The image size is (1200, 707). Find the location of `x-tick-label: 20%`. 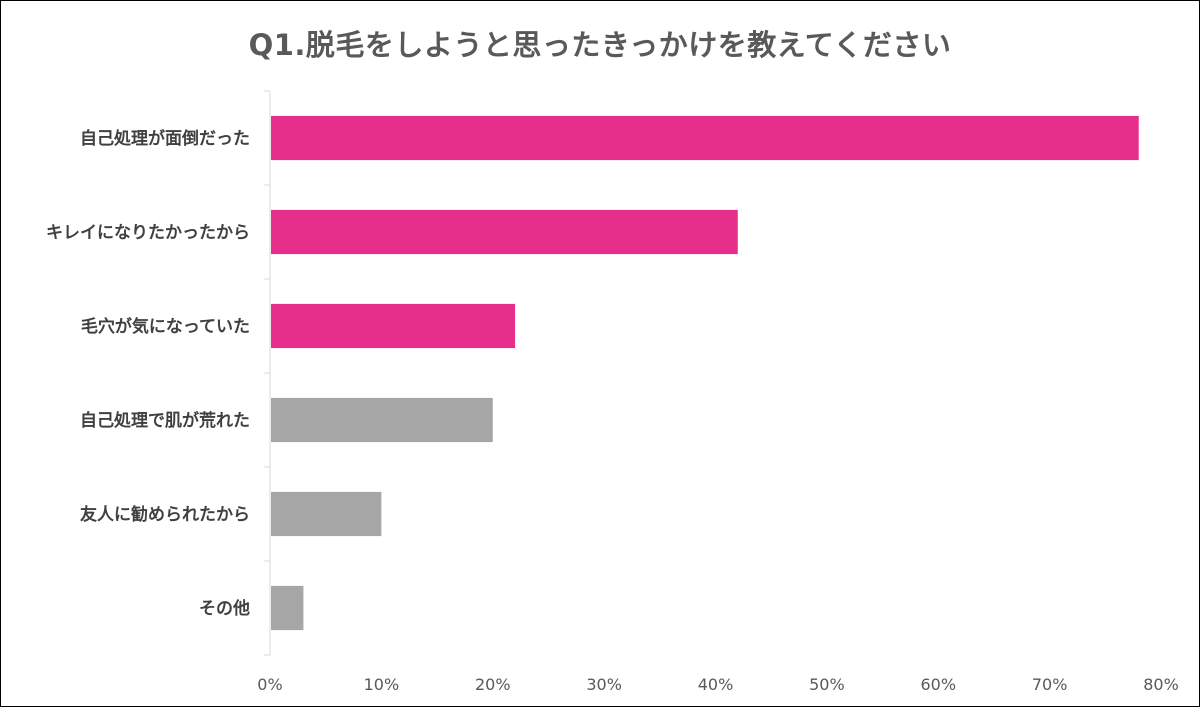

x-tick-label: 20% is located at coordinates (493, 684).